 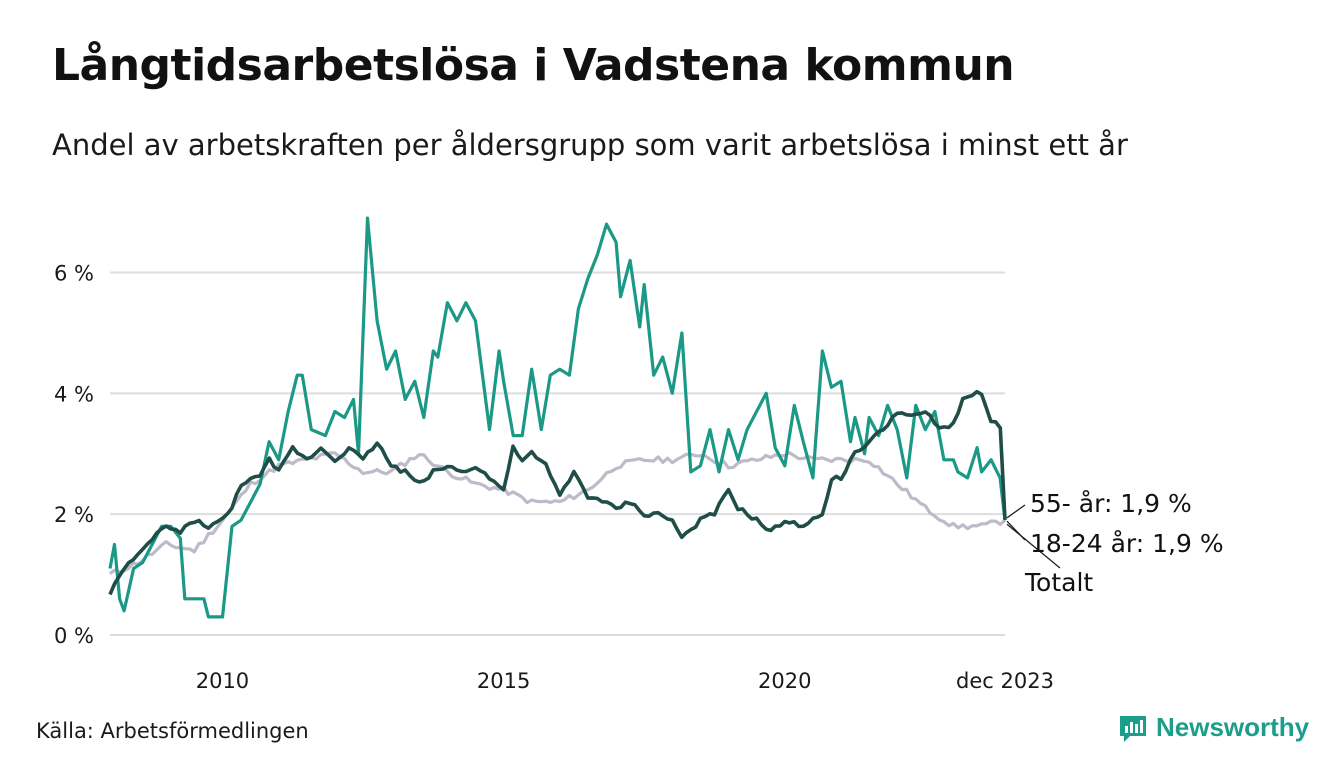 What do you see at coordinates (1058, 582) in the screenshot?
I see `series-end-label: Totalt` at bounding box center [1058, 582].